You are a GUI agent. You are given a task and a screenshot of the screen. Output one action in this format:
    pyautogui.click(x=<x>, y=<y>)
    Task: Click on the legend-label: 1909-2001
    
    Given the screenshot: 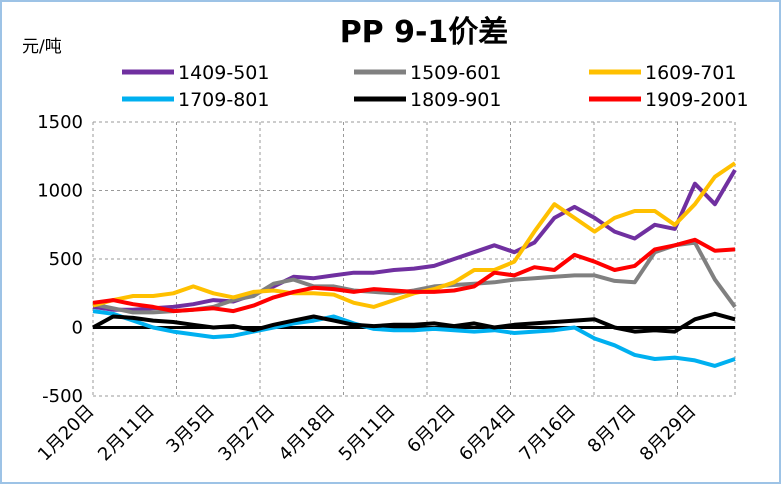 What is the action you would take?
    pyautogui.click(x=697, y=100)
    